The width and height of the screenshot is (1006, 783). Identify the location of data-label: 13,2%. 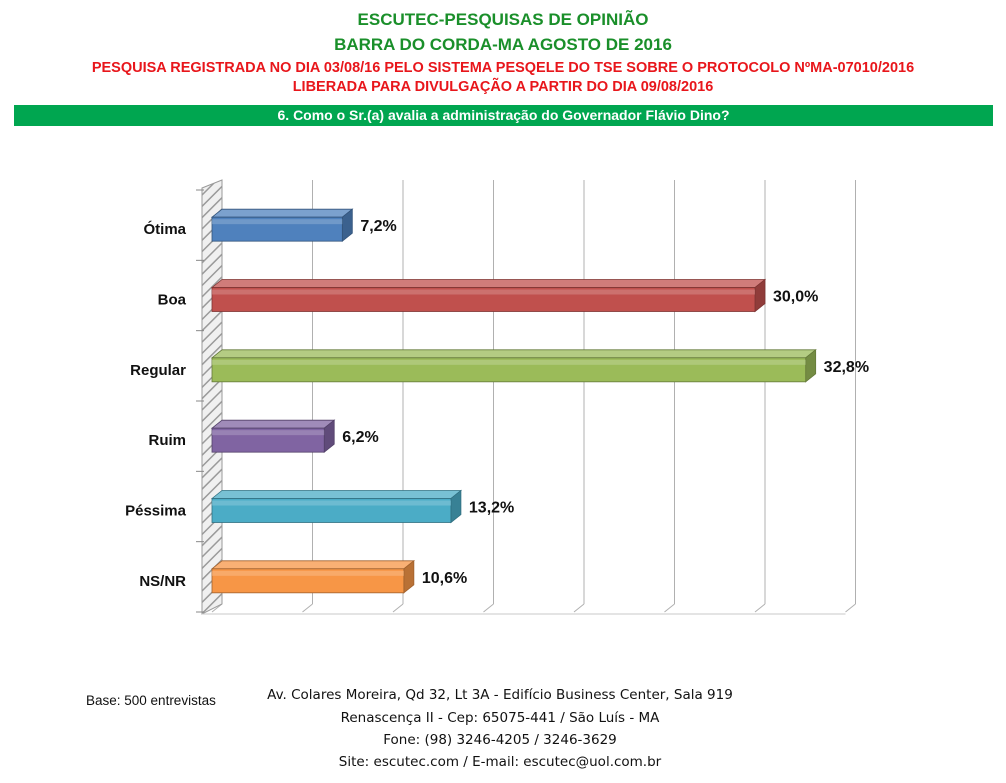
(491, 508).